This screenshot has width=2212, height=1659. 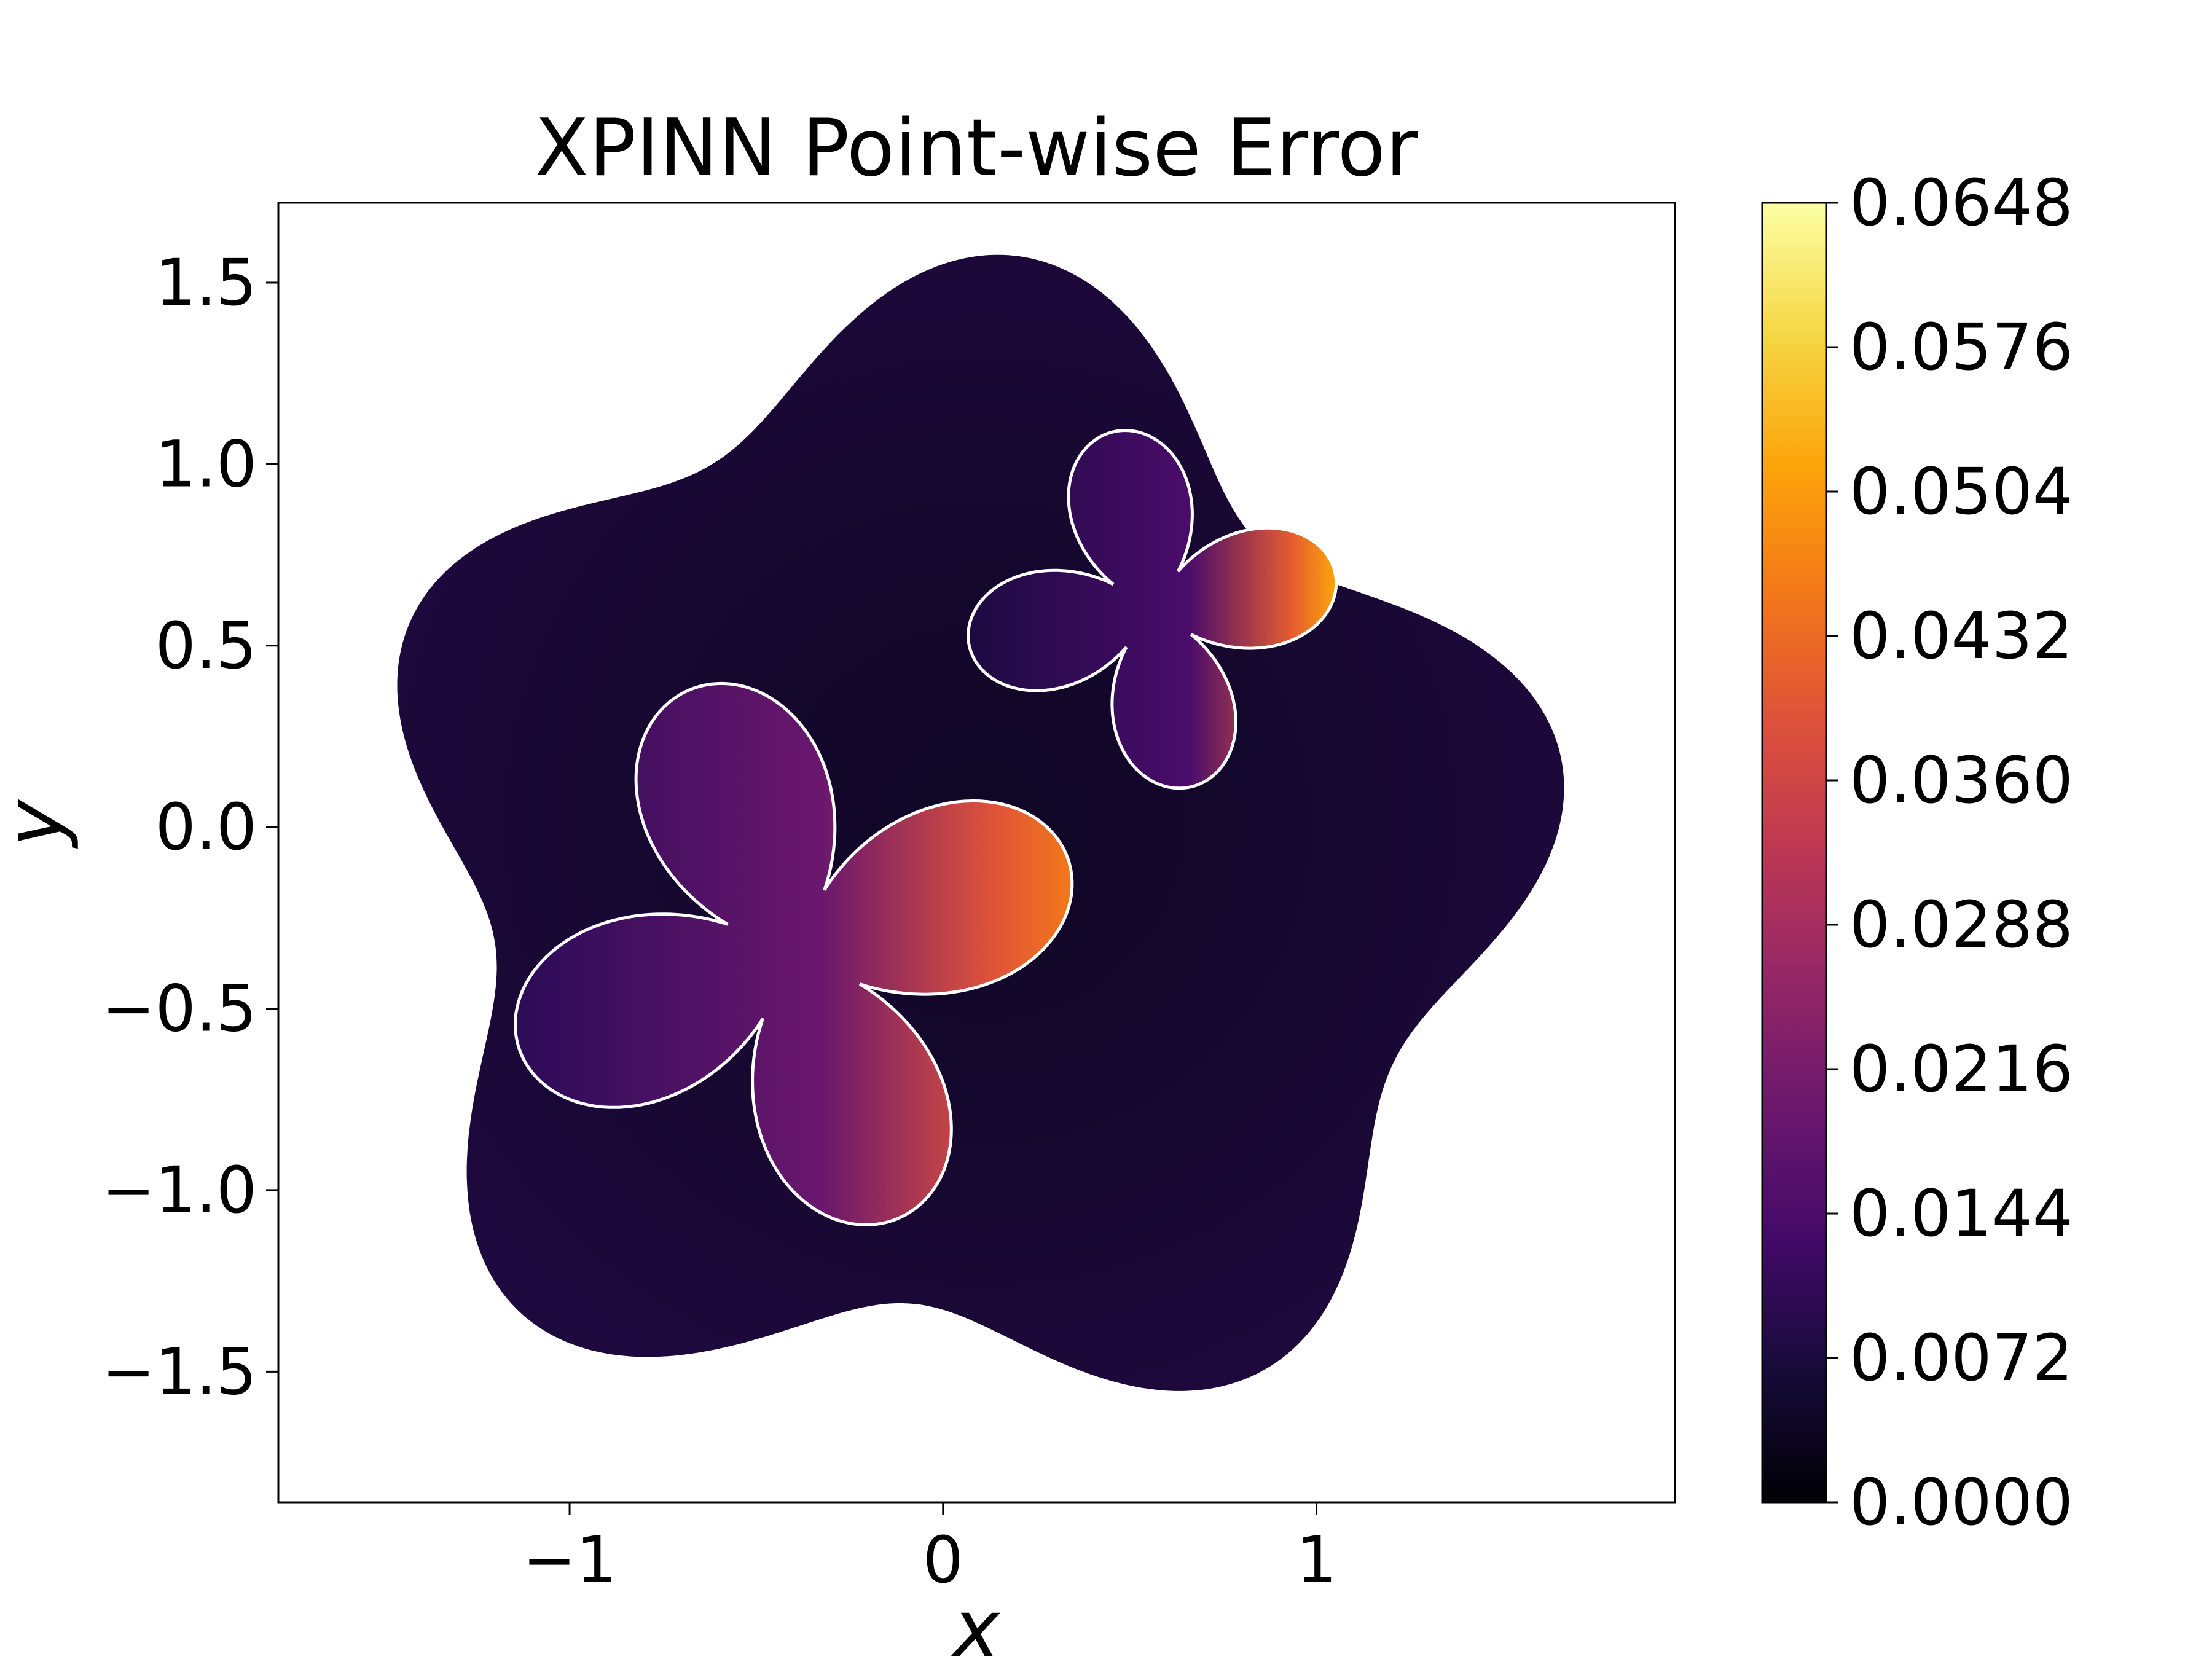 I want to click on subdomain-1-interface, so click(x=794, y=953).